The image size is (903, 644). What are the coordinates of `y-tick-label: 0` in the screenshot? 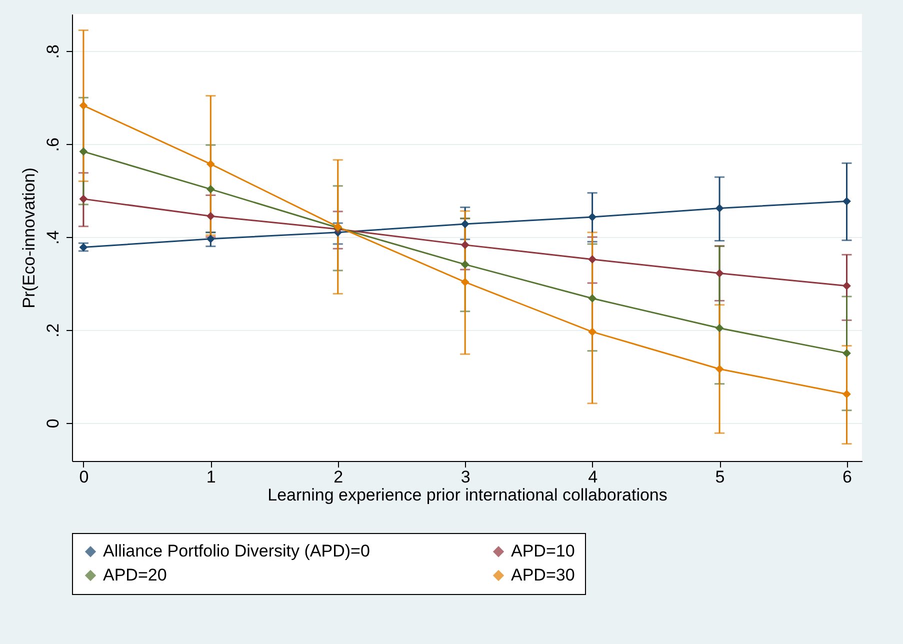 It's located at (53, 423).